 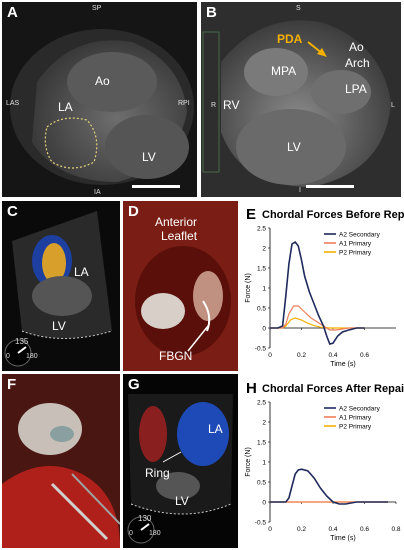 What do you see at coordinates (163, 311) in the screenshot?
I see `leaflet-tissue` at bounding box center [163, 311].